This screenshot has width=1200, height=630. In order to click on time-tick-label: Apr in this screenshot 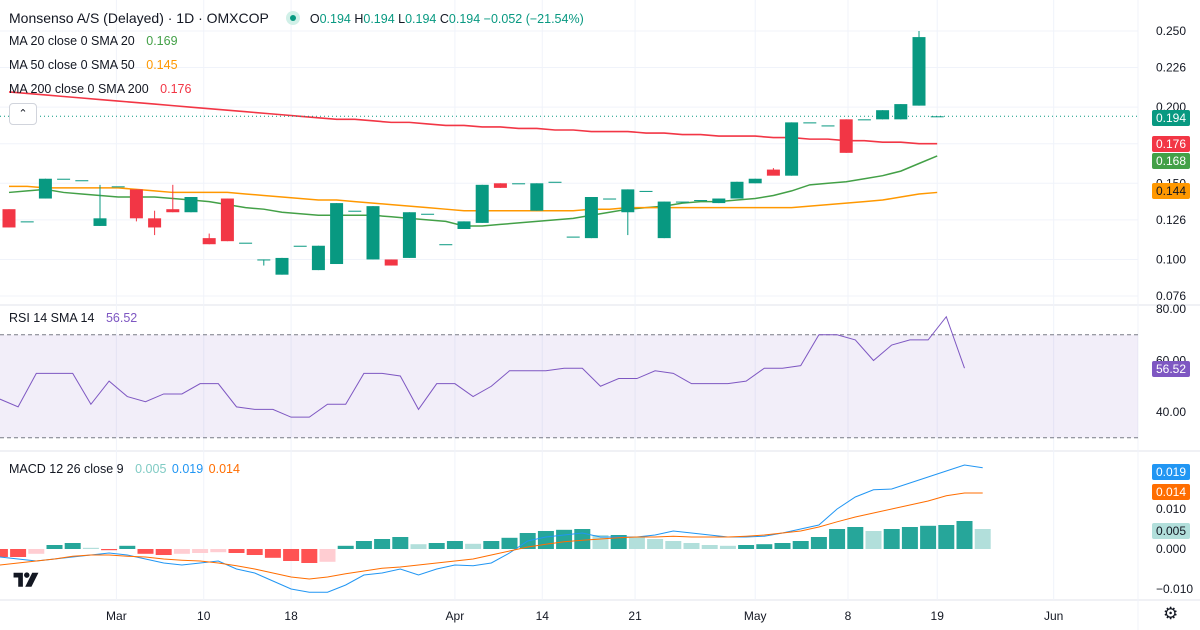, I will do `click(455, 616)`.